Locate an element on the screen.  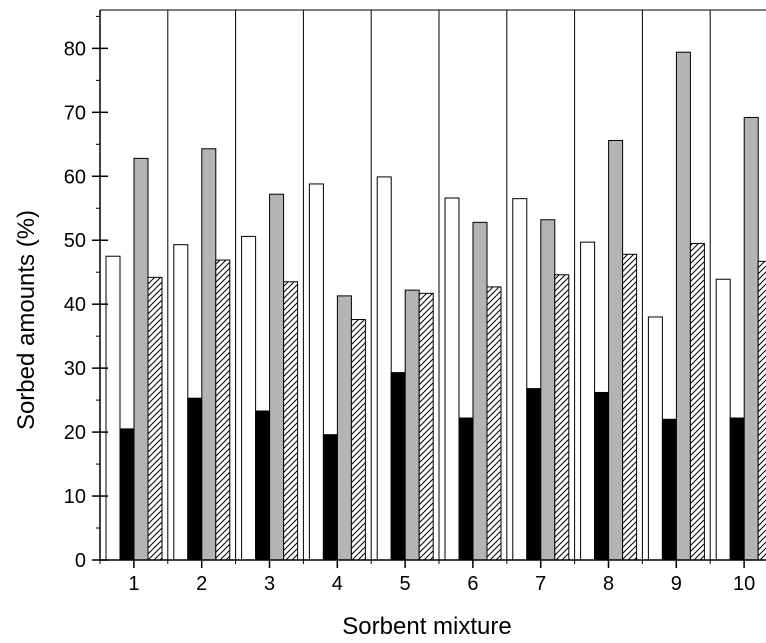
y-tick-label: 10 is located at coordinates (75, 497).